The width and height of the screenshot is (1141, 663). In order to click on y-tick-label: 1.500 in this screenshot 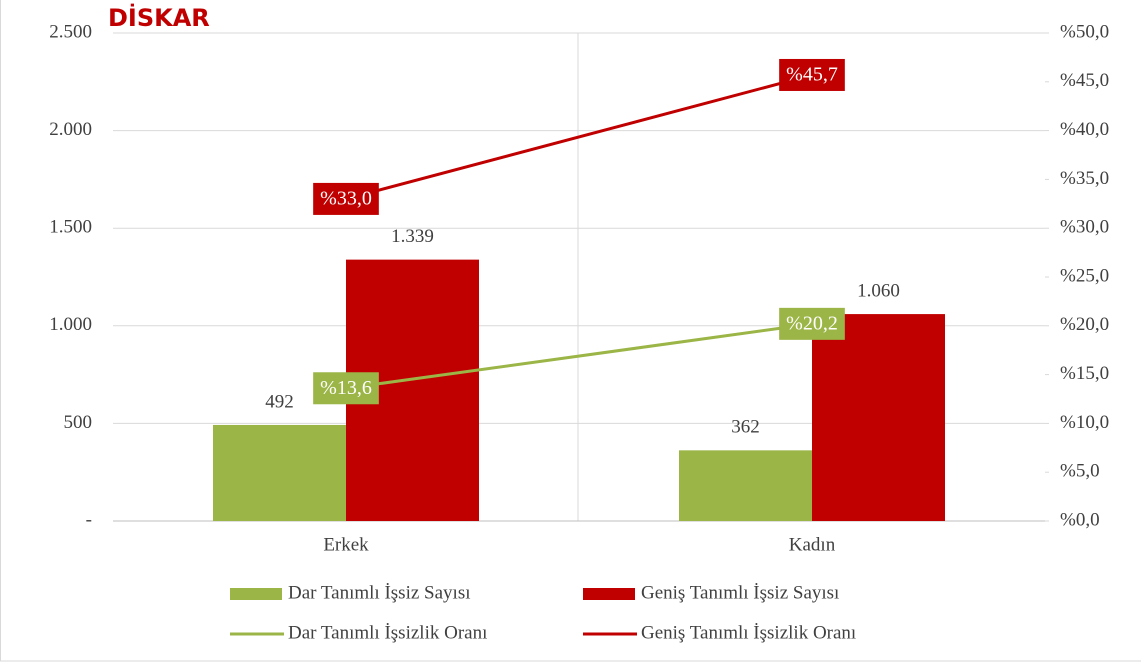, I will do `click(70, 227)`.